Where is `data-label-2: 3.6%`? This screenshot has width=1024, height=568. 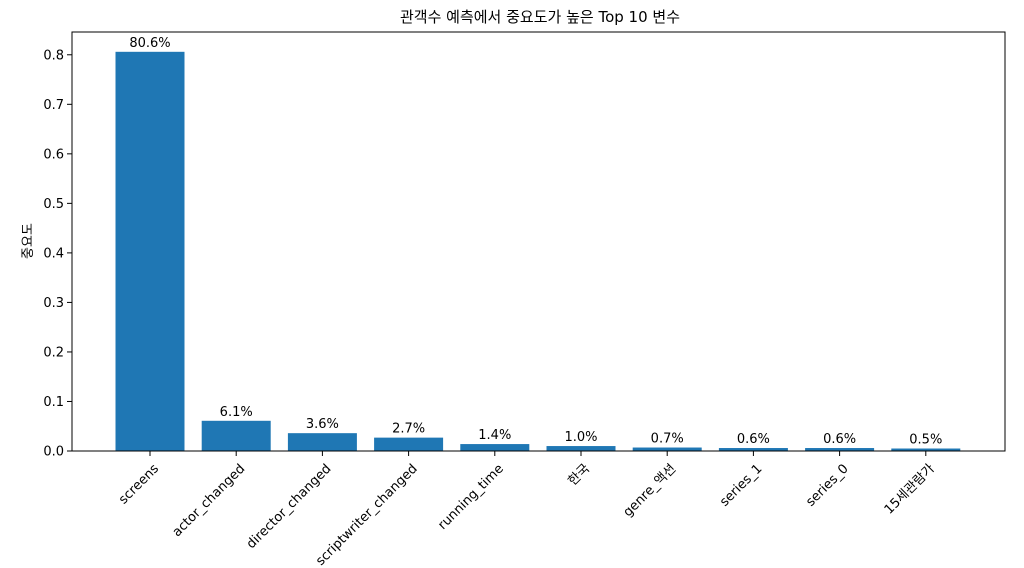
data-label-2: 3.6% is located at coordinates (322, 424).